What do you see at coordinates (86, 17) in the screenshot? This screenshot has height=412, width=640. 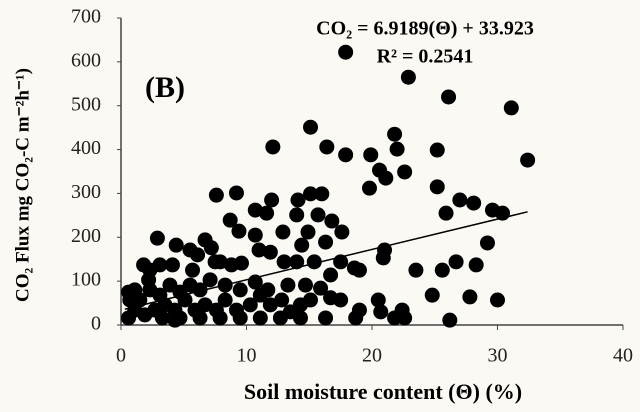 I see `y-tick-label: 700` at bounding box center [86, 17].